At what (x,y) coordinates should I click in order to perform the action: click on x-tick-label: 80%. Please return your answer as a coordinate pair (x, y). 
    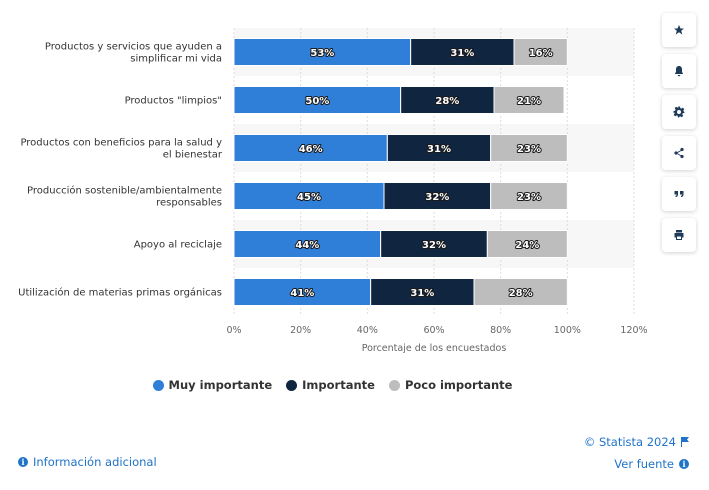
    Looking at the image, I should click on (500, 330).